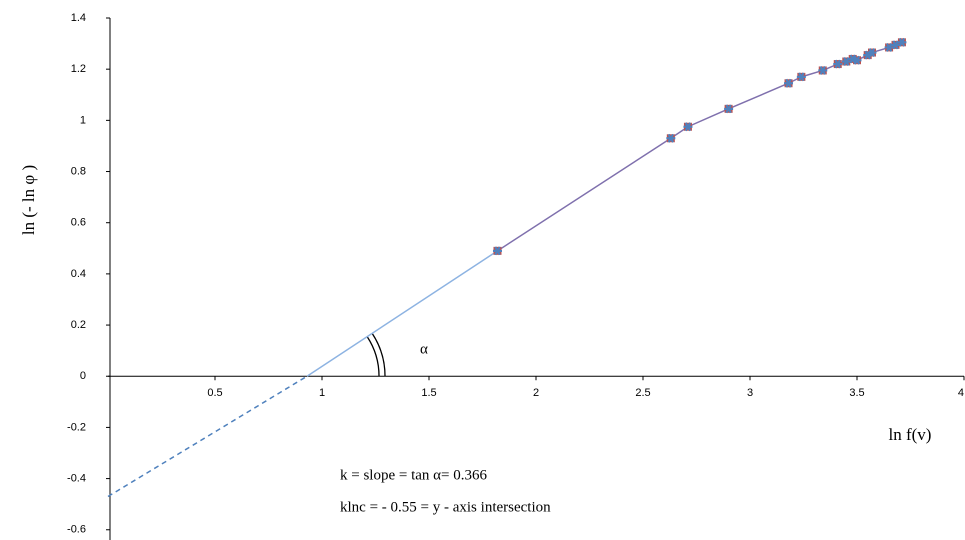  What do you see at coordinates (428, 393) in the screenshot?
I see `x-tick-label: 1.5` at bounding box center [428, 393].